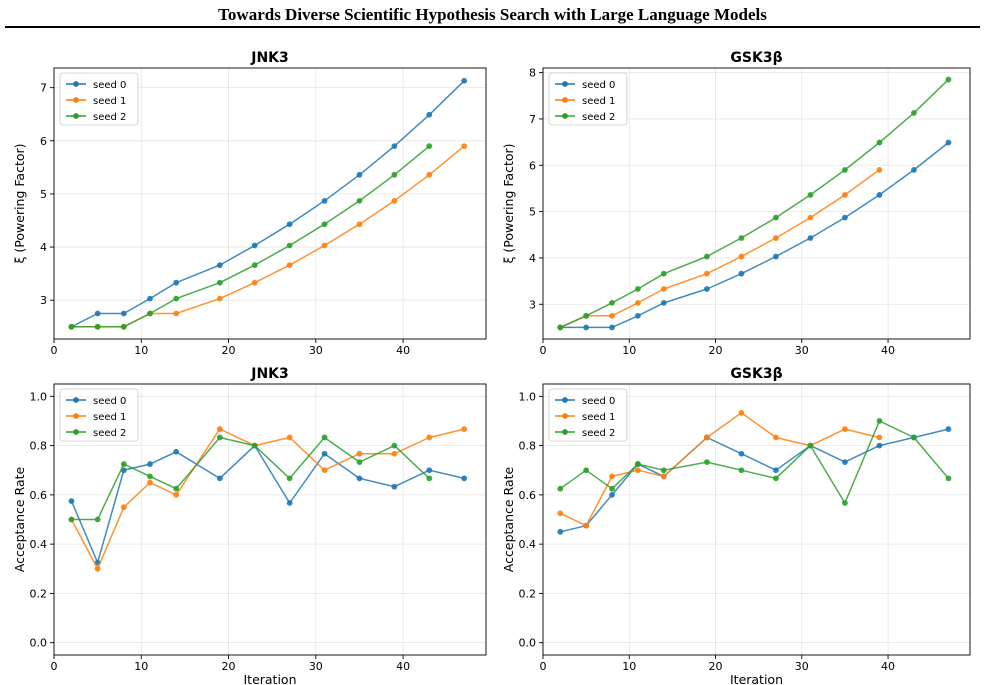 The image size is (985, 685). Describe the element at coordinates (99, 99) in the screenshot. I see `legend-box` at that location.